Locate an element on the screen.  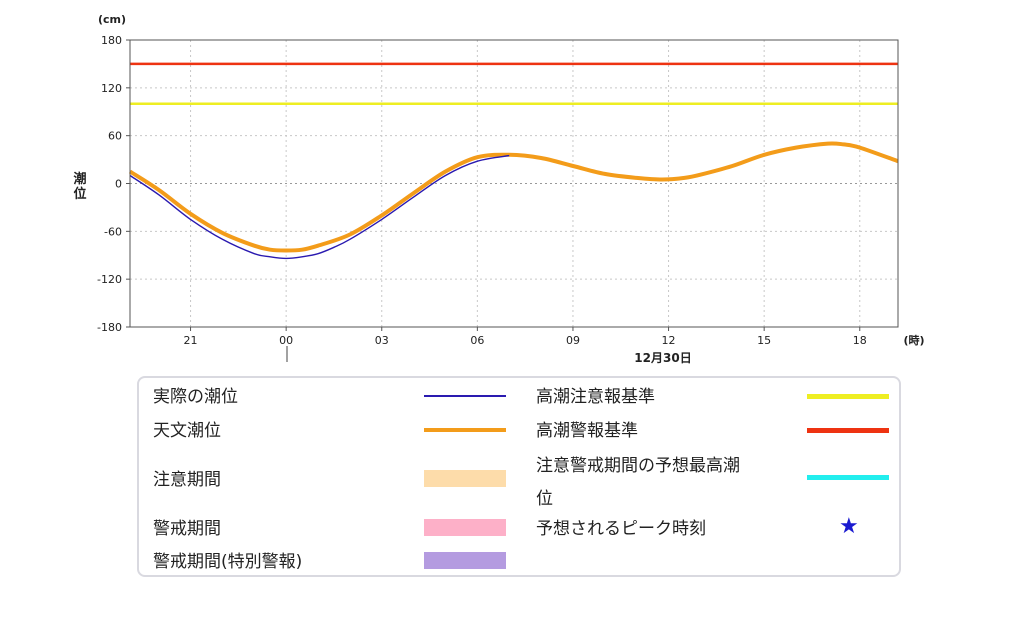
series-lines is located at coordinates (513, 200).